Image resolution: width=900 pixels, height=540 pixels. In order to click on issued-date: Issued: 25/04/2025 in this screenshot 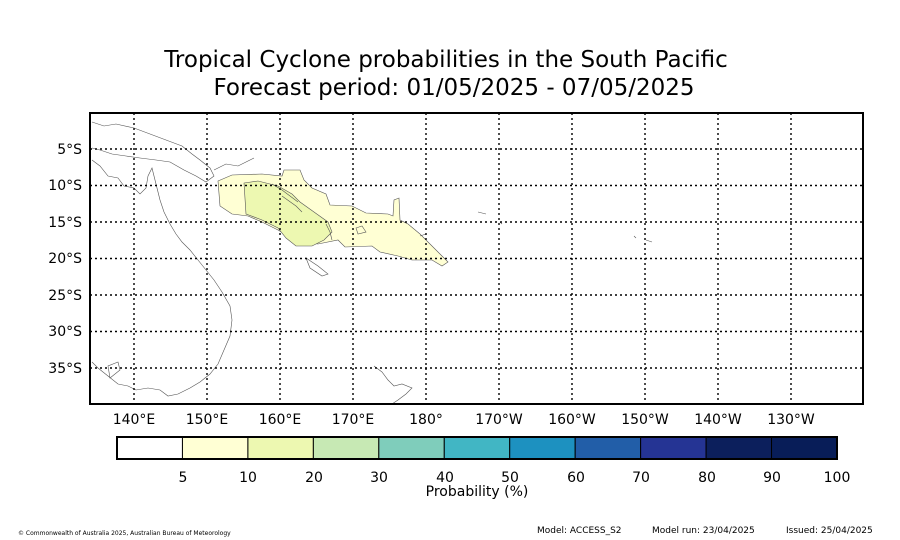, I will do `click(829, 531)`.